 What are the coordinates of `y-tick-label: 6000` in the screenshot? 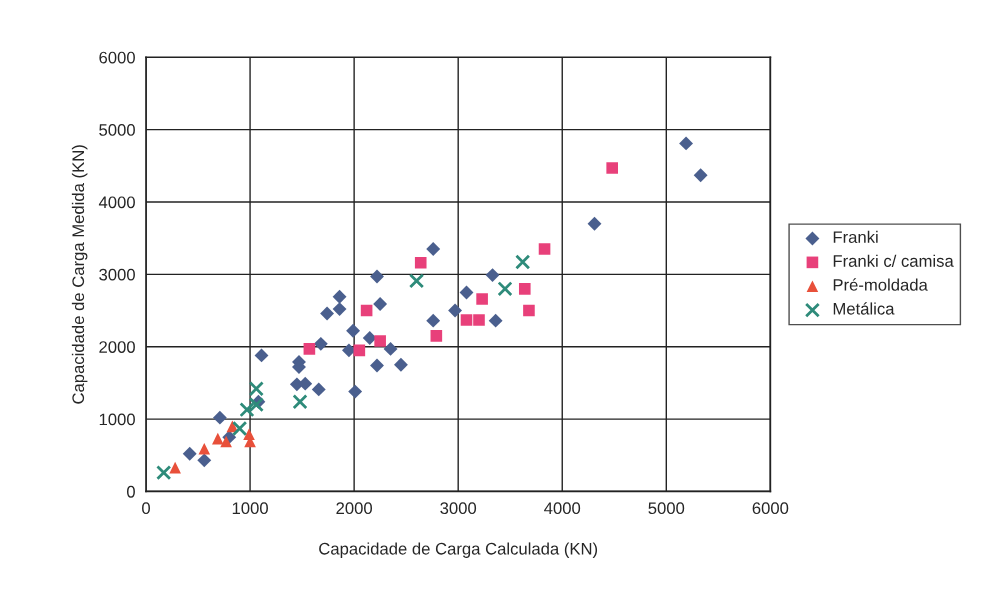 It's located at (117, 57).